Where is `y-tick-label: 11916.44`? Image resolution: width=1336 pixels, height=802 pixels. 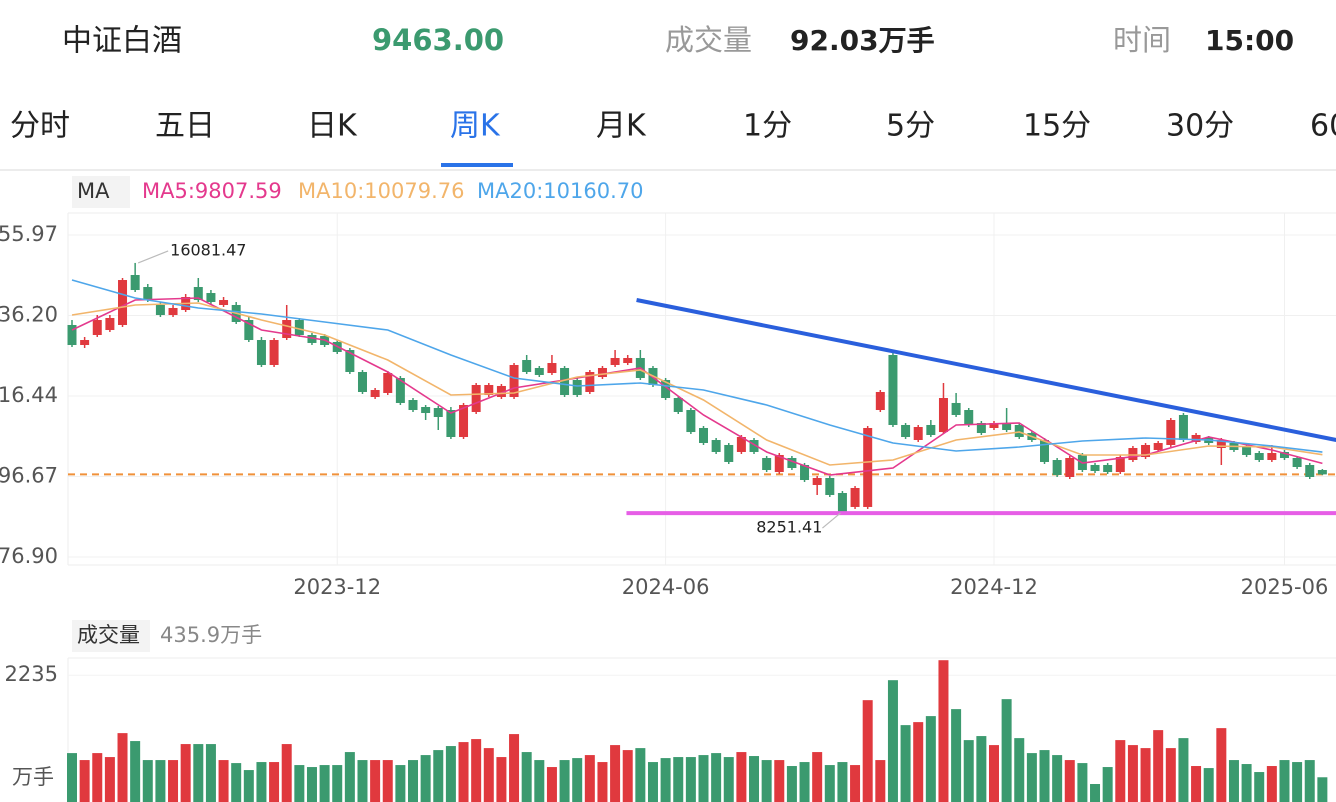
y-tick-label: 11916.44 is located at coordinates (29, 395).